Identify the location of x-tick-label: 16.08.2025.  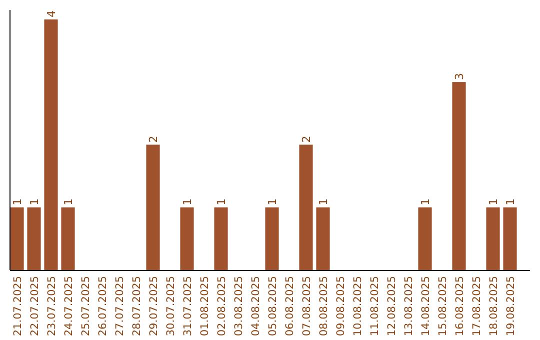
(460, 306).